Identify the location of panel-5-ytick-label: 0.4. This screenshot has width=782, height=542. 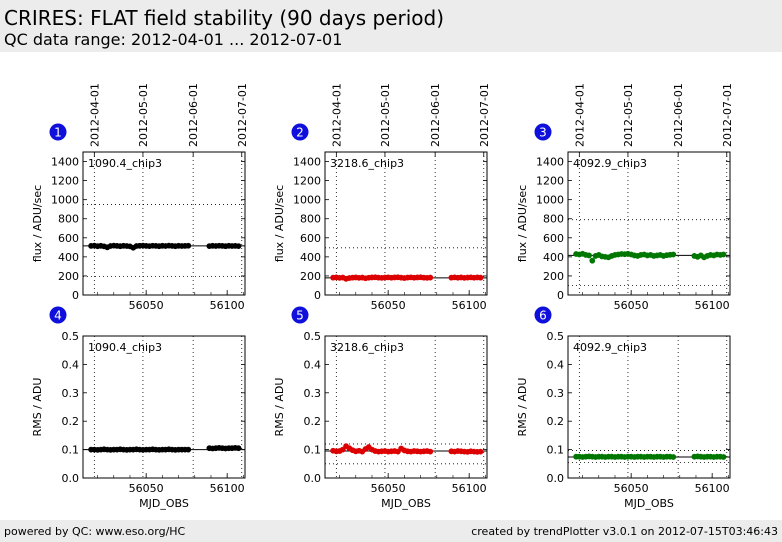
(313, 364).